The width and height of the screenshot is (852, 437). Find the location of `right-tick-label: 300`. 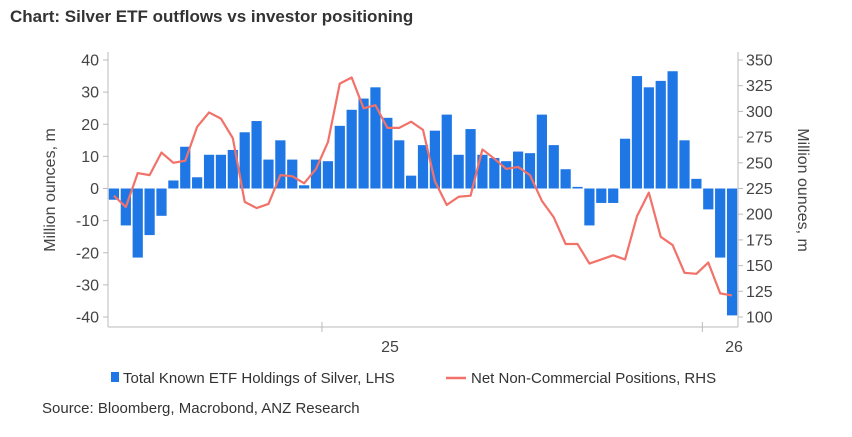

right-tick-label: 300 is located at coordinates (759, 112).